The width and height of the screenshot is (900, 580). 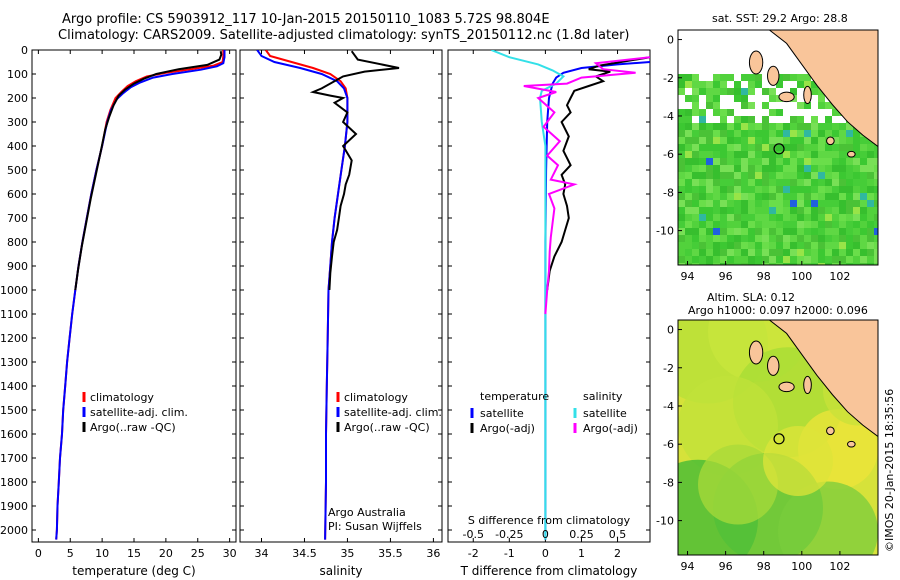 What do you see at coordinates (603, 396) in the screenshot?
I see `legend-title: salinity` at bounding box center [603, 396].